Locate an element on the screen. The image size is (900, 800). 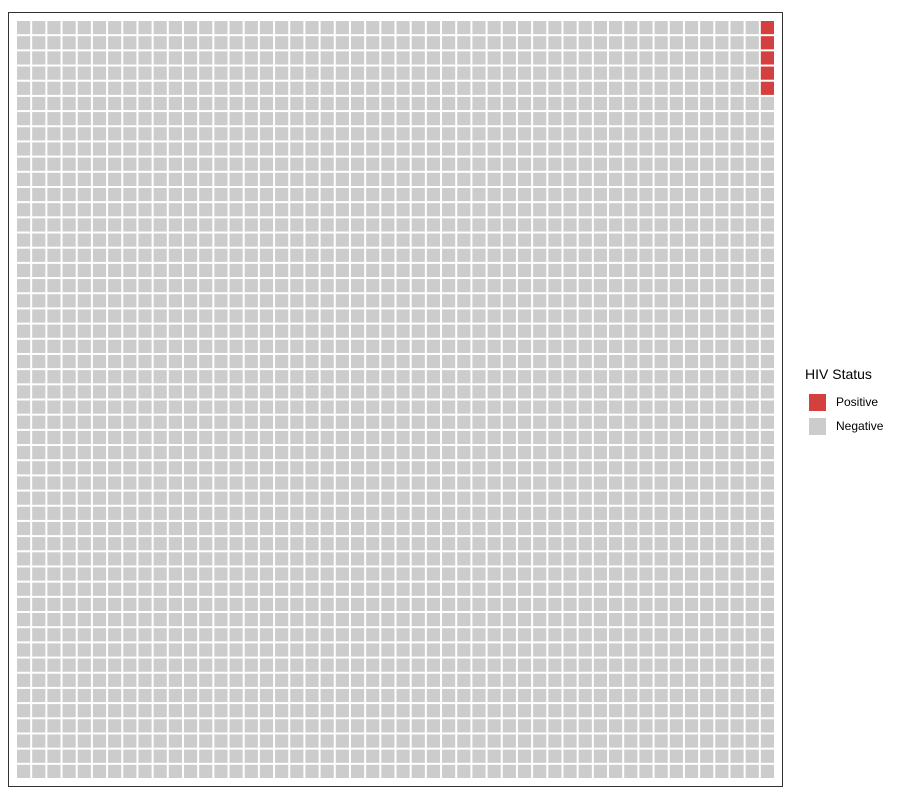
legend-title: HIV Status is located at coordinates (851, 374).